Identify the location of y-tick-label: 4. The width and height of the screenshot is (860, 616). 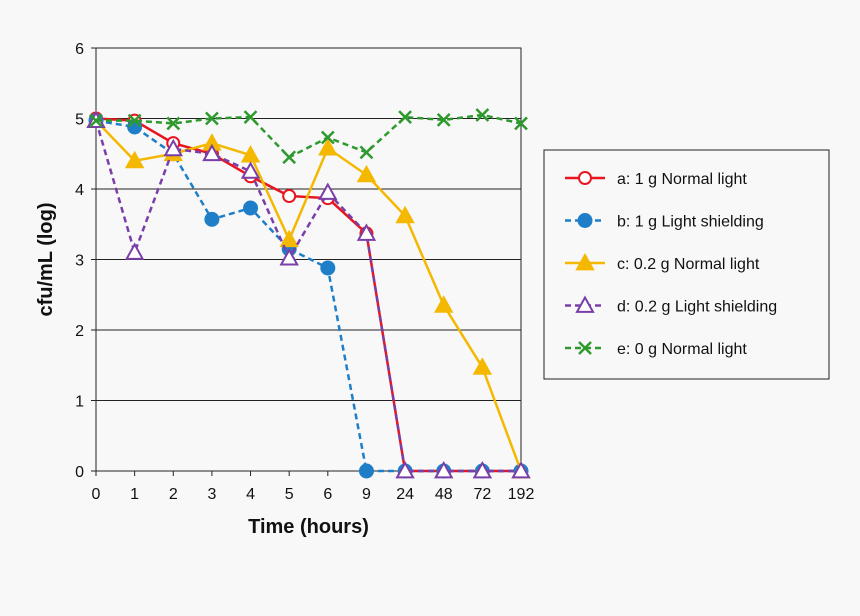
(79, 190).